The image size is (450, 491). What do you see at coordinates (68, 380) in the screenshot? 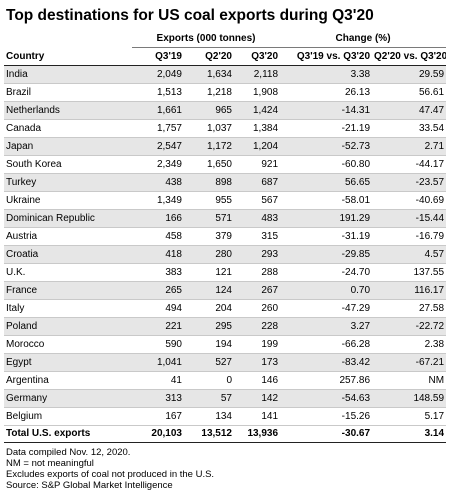
I see `country-cell: Argentina` at bounding box center [68, 380].